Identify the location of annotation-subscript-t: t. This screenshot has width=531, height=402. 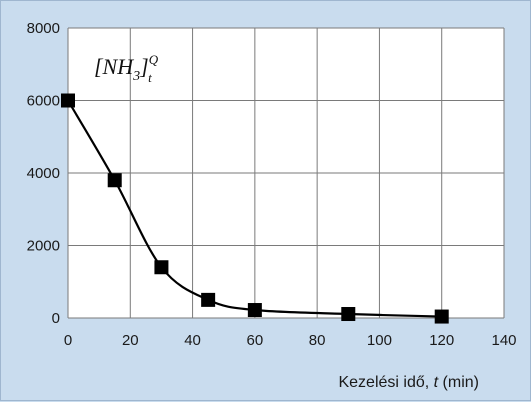
(150, 77).